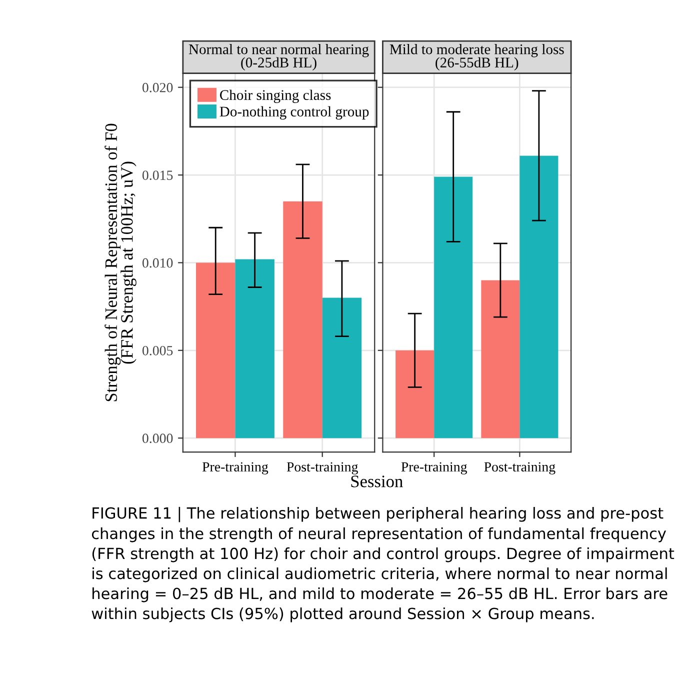 The width and height of the screenshot is (675, 685). What do you see at coordinates (477, 57) in the screenshot?
I see `chart-title: Mild to moderate hearing loss (26-55dB HL)` at bounding box center [477, 57].